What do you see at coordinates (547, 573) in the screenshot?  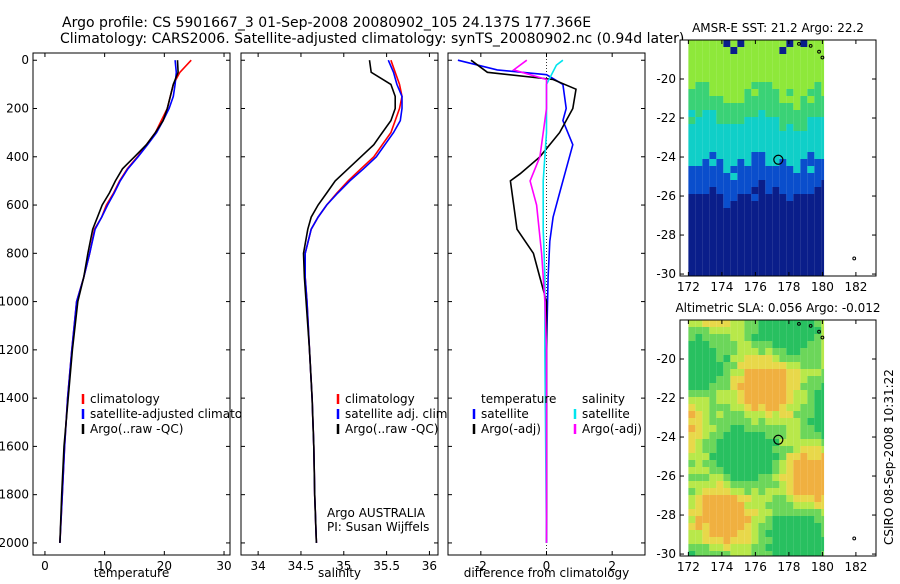 I see `x-axis-label: difference from climatology` at bounding box center [547, 573].